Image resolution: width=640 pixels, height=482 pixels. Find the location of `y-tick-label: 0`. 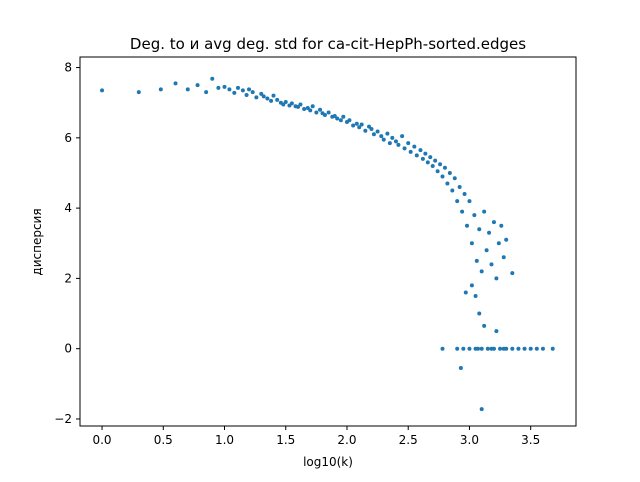

y-tick-label: 0 is located at coordinates (68, 349).